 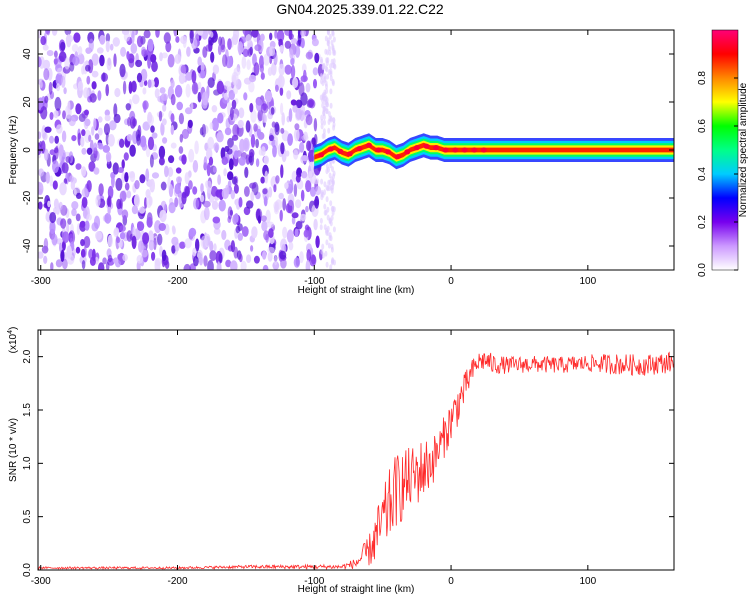 What do you see at coordinates (314, 581) in the screenshot?
I see `x-tick-label: -100` at bounding box center [314, 581].